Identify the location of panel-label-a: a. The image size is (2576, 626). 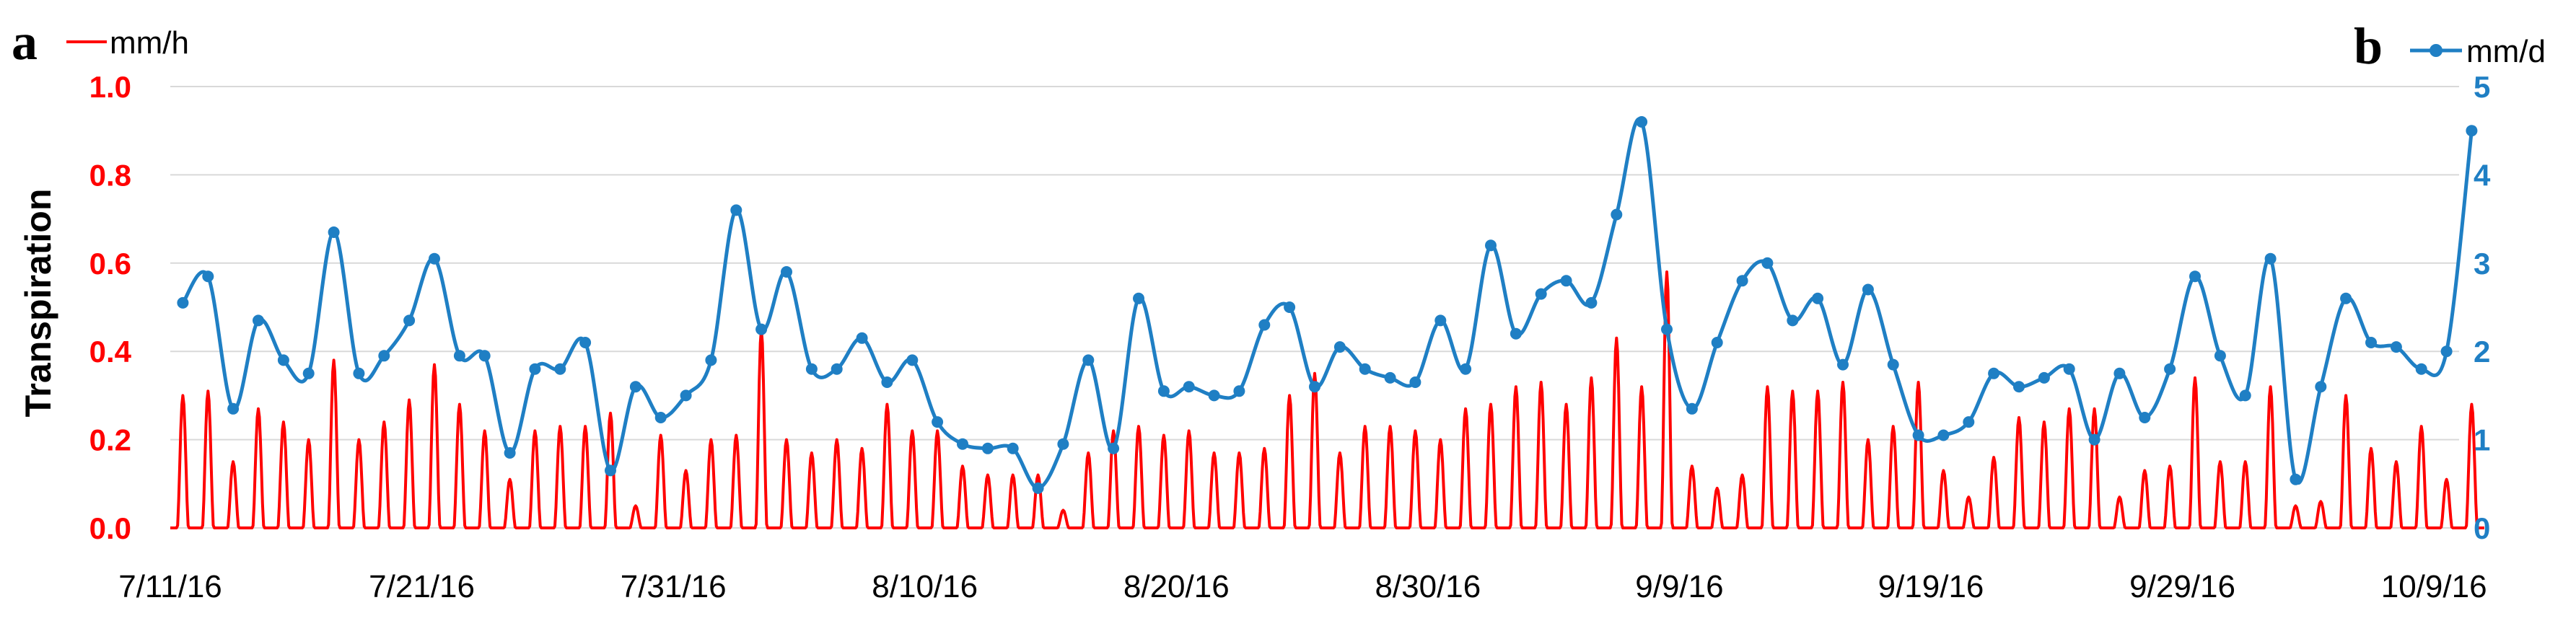
(25, 42).